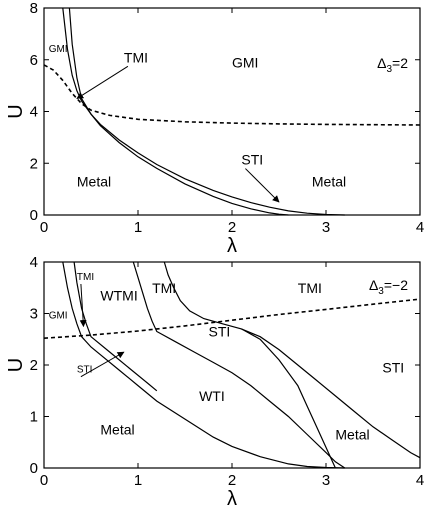 This screenshot has width=436, height=512. What do you see at coordinates (34, 314) in the screenshot?
I see `panel2-y-tick-label: 3` at bounding box center [34, 314].